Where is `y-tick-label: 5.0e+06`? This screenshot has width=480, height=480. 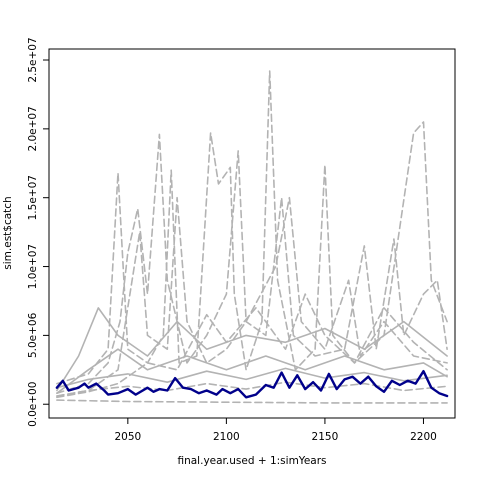
y-tick-label: 5.0e+06 is located at coordinates (33, 335).